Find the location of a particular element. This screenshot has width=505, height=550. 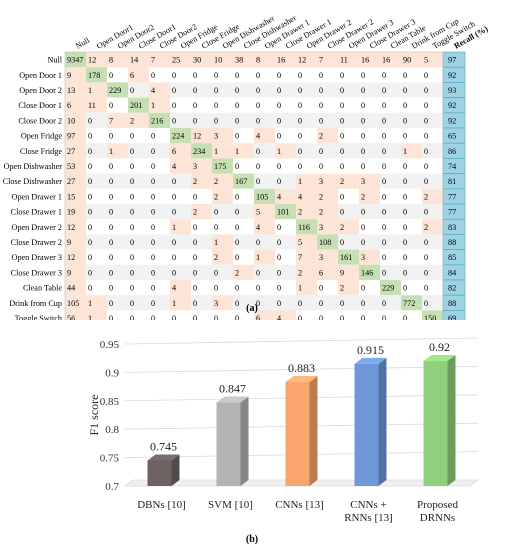

recall-value: 92 is located at coordinates (452, 75).